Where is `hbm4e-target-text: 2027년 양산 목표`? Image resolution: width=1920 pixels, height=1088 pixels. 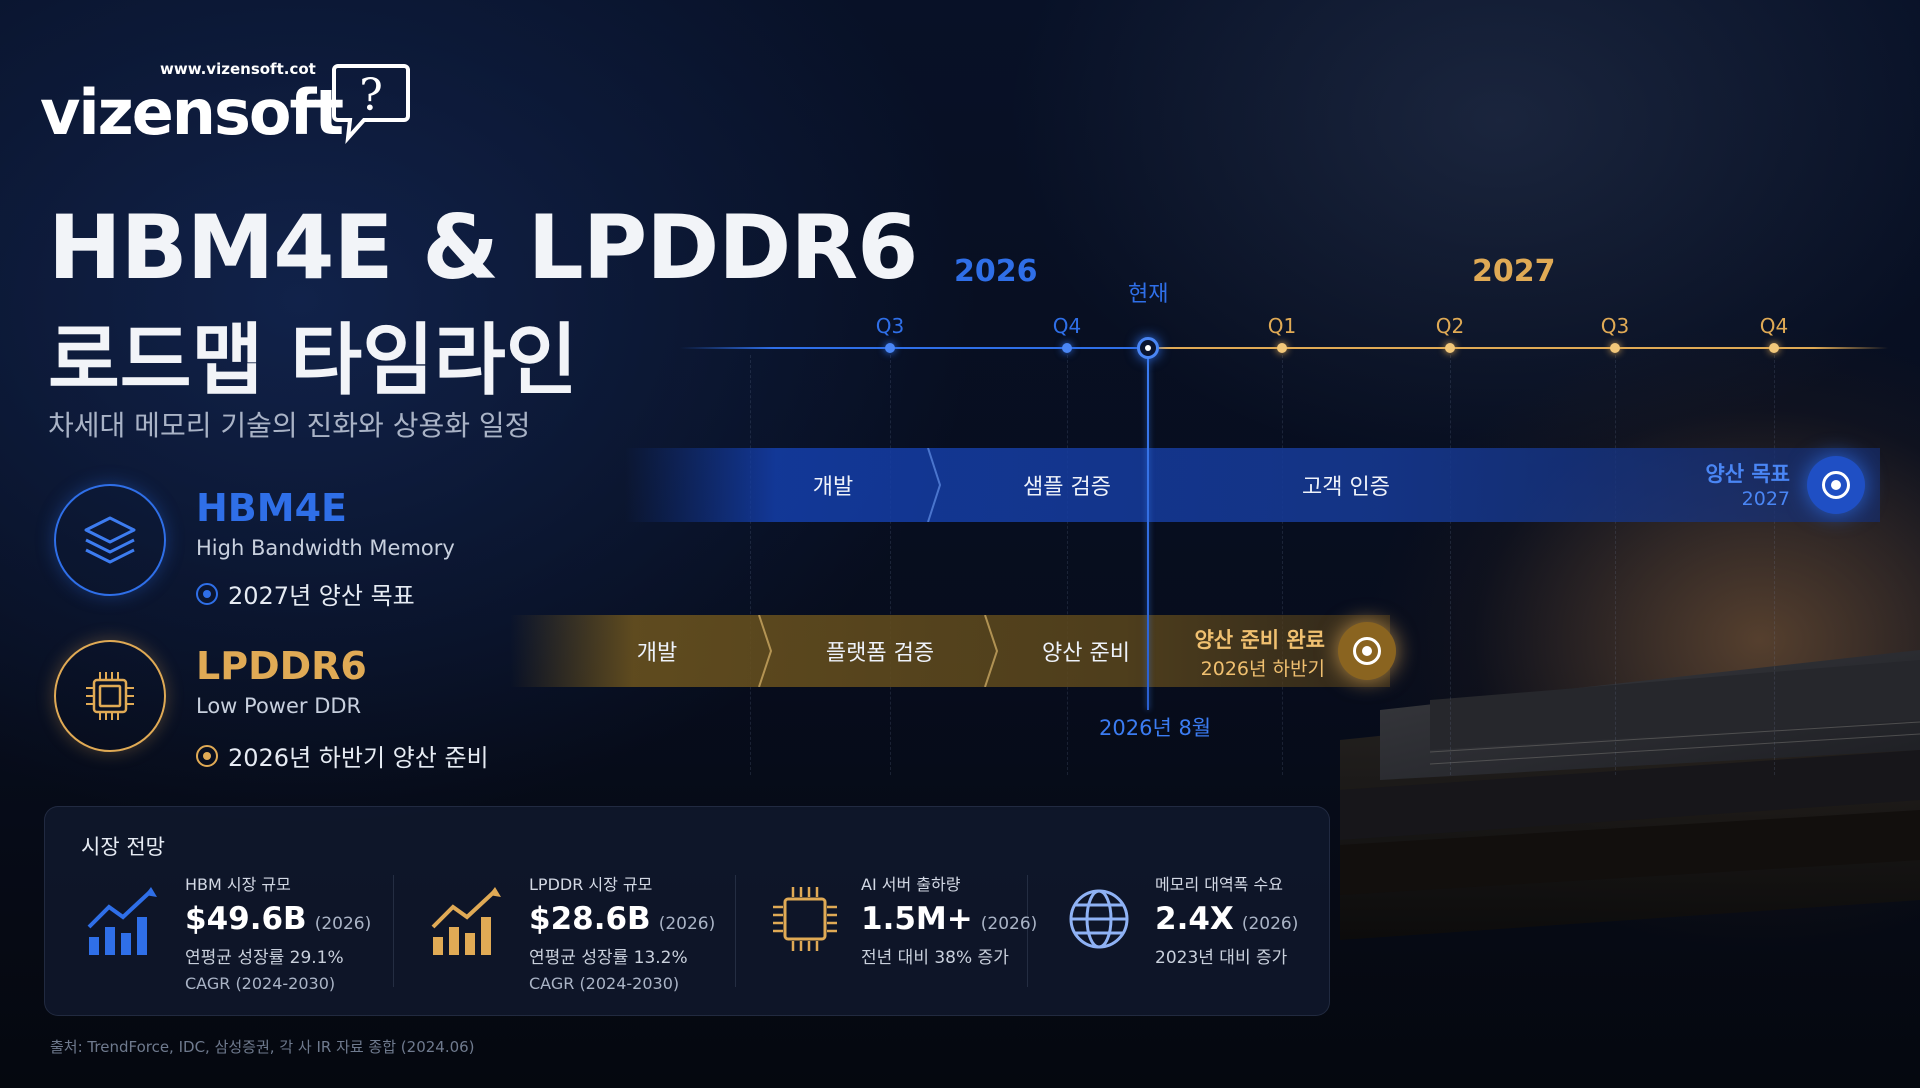 hbm4e-target-text: 2027년 양산 목표 is located at coordinates (321, 596).